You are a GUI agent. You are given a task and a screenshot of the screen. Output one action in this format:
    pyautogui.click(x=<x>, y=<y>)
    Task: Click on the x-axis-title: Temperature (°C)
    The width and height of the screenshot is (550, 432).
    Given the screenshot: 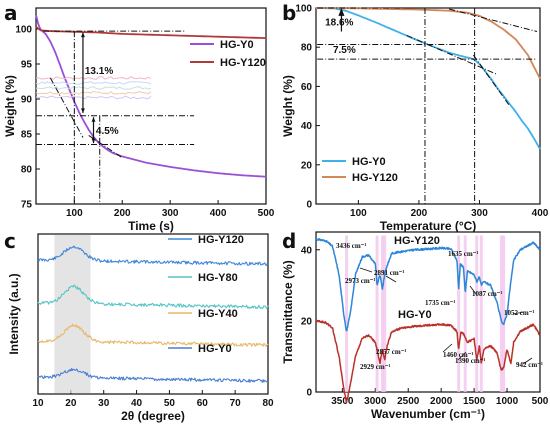 What is the action you would take?
    pyautogui.click(x=428, y=226)
    